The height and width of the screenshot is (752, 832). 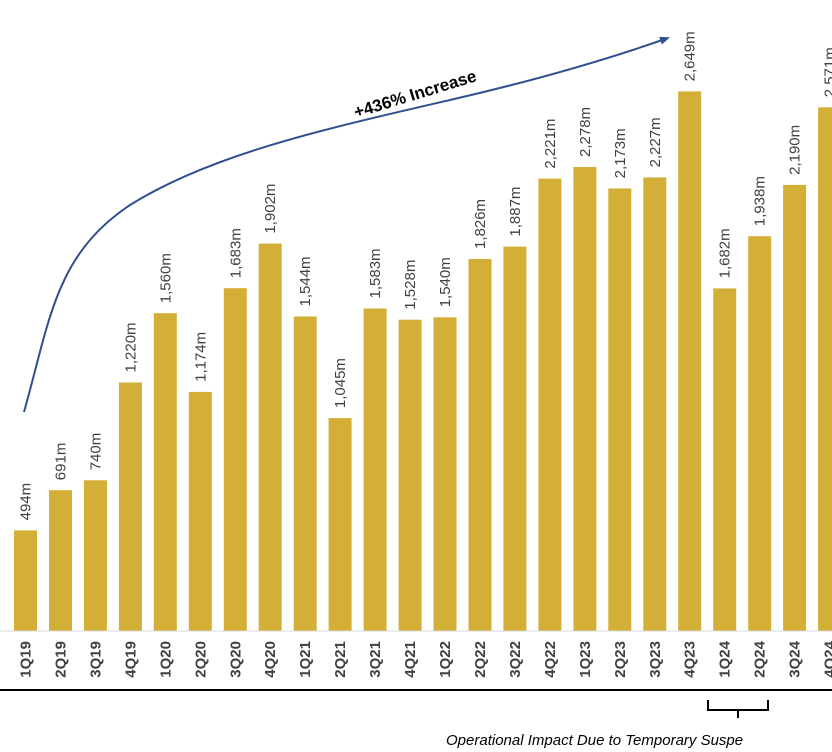 What do you see at coordinates (480, 224) in the screenshot?
I see `value-label-2Q22: 1,826m` at bounding box center [480, 224].